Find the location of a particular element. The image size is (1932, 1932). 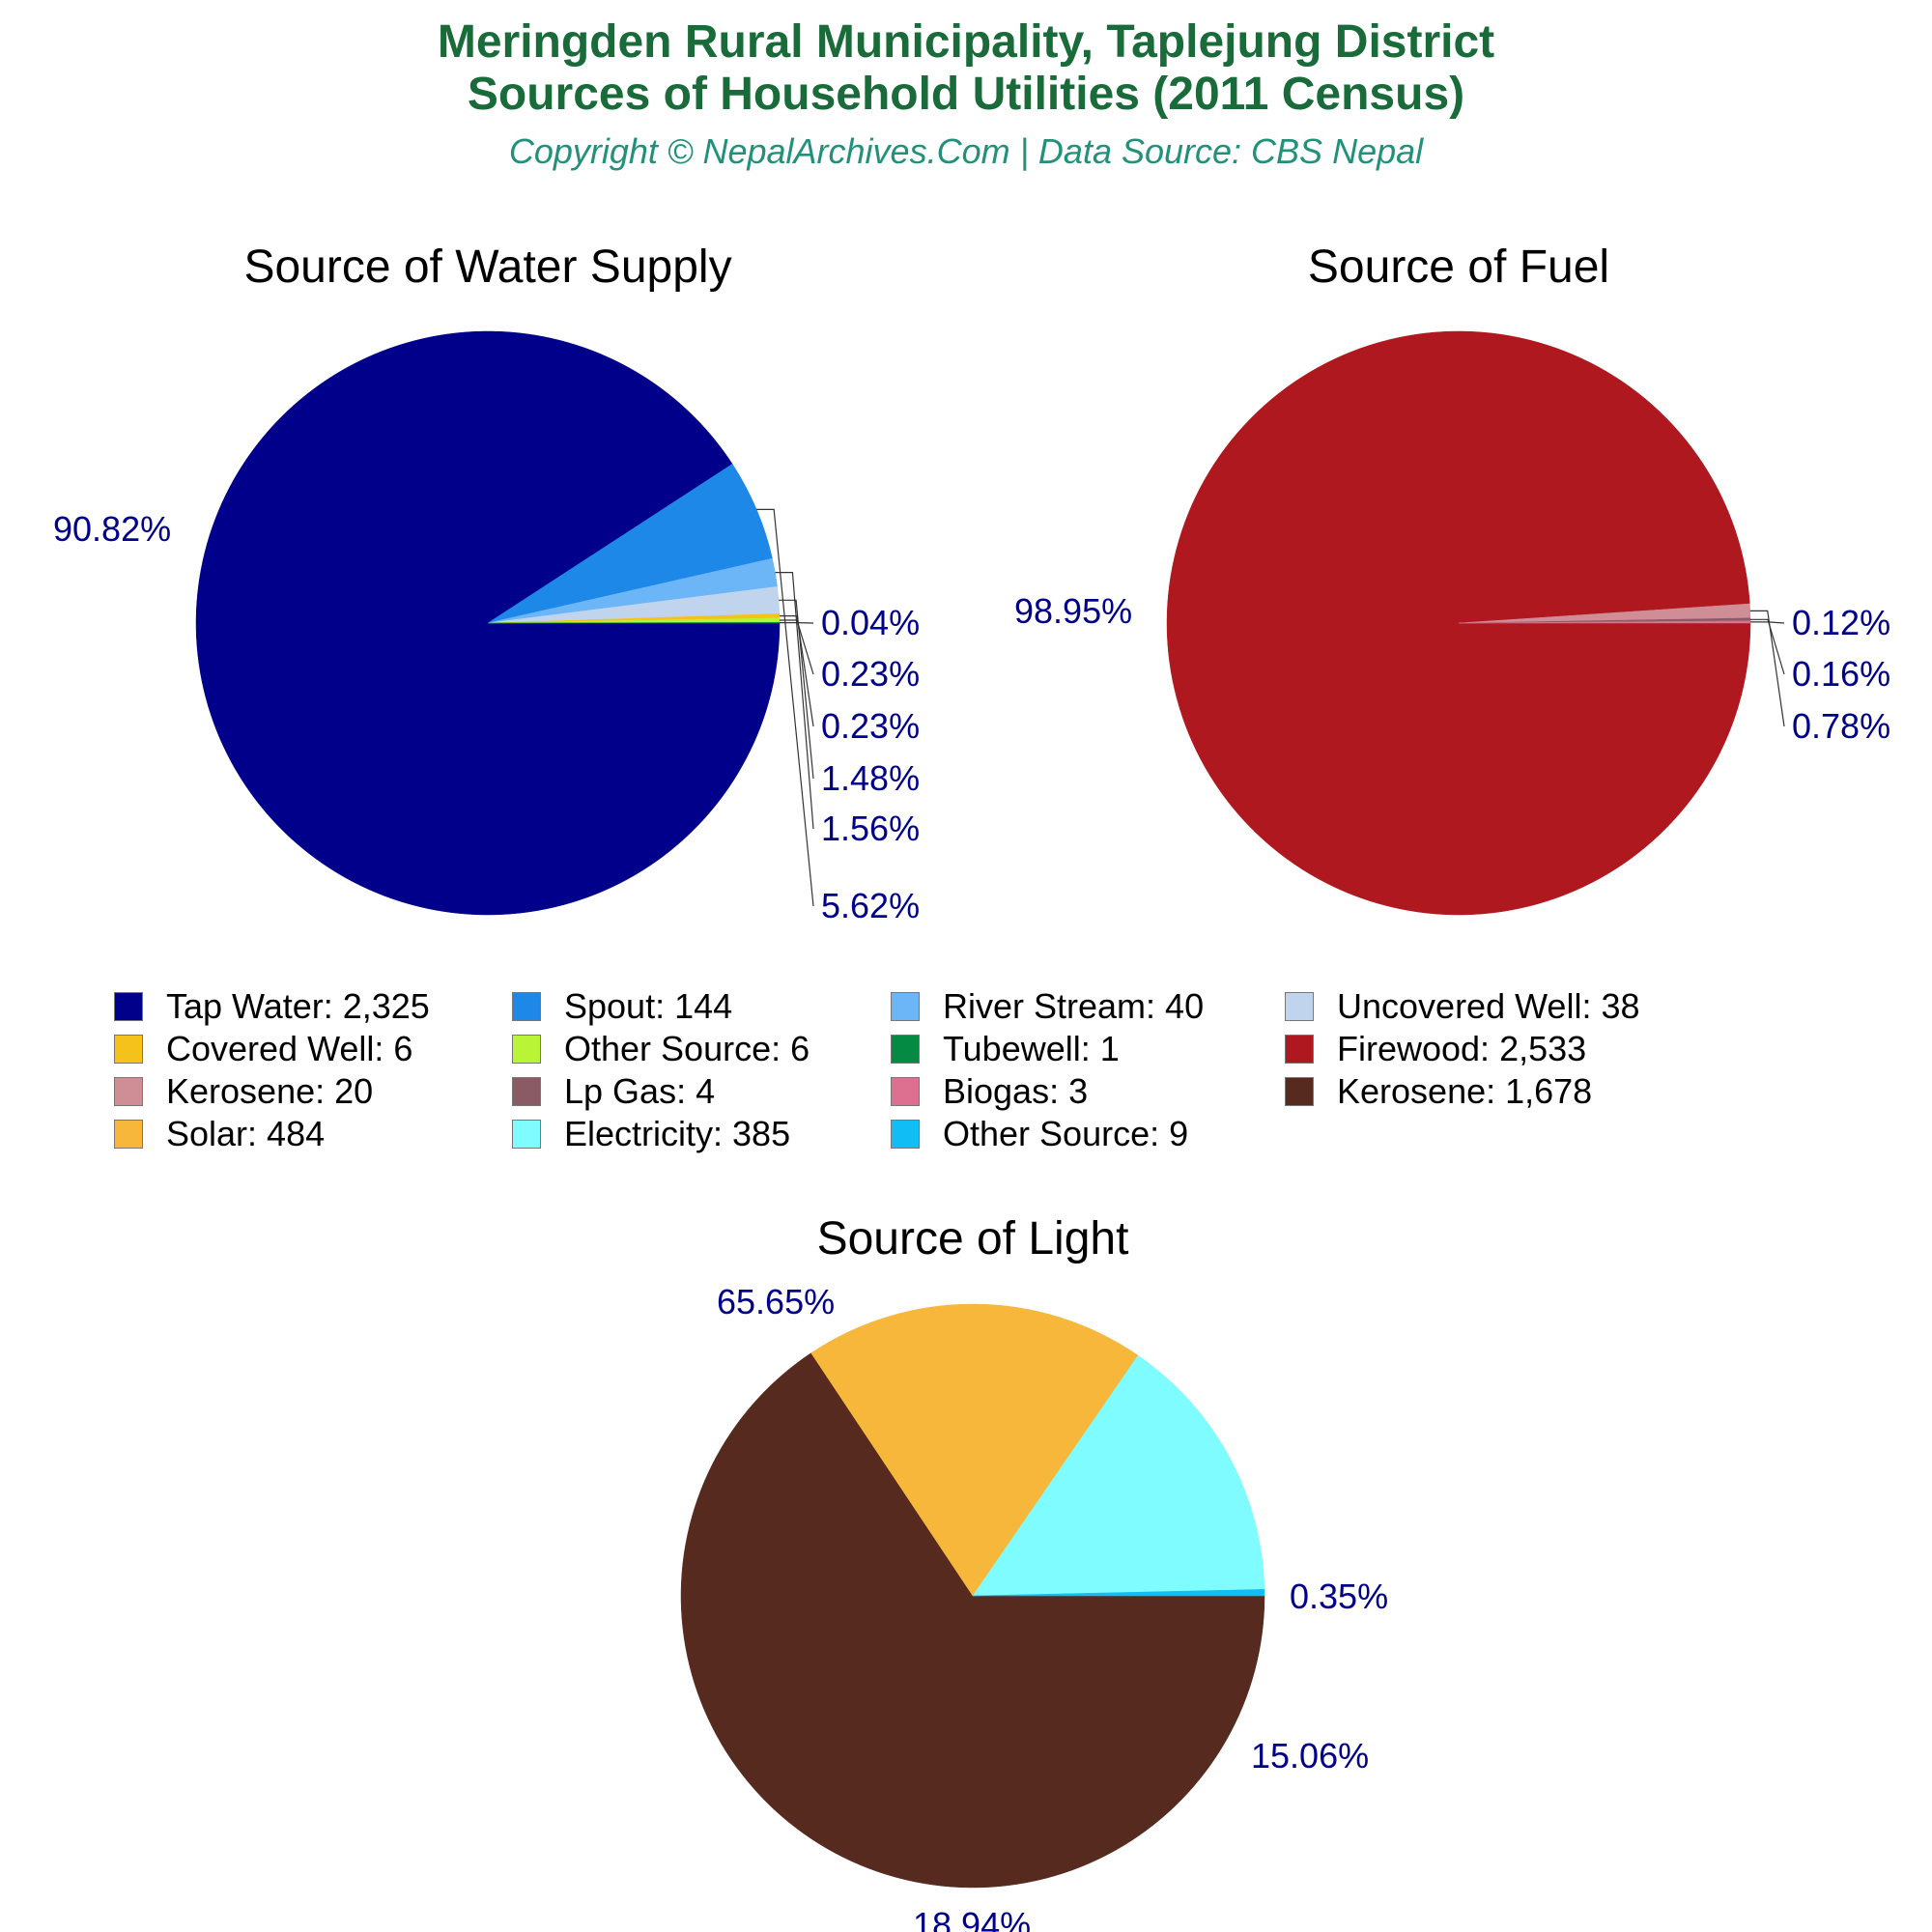

legend-label: River Stream: 40 is located at coordinates (1074, 1006).